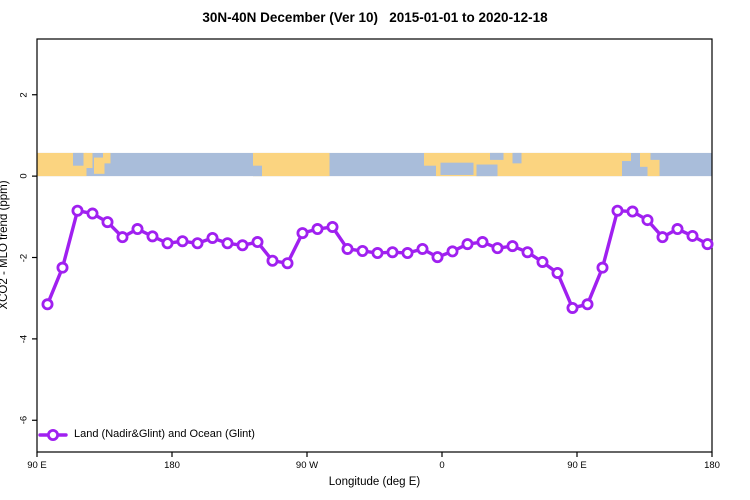 This screenshot has width=750, height=500. I want to click on x-tick-label: 0, so click(442, 465).